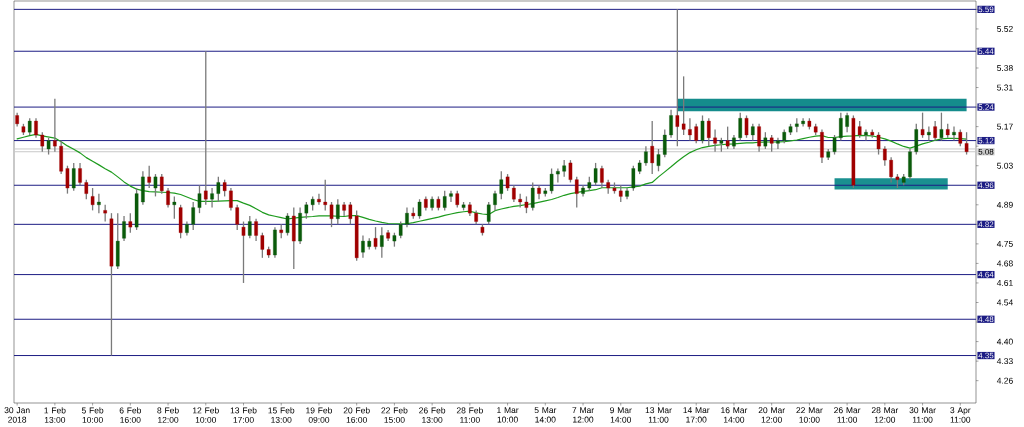  What do you see at coordinates (734, 415) in the screenshot?
I see `x-tick-label: 16 Mar 14:00` at bounding box center [734, 415].